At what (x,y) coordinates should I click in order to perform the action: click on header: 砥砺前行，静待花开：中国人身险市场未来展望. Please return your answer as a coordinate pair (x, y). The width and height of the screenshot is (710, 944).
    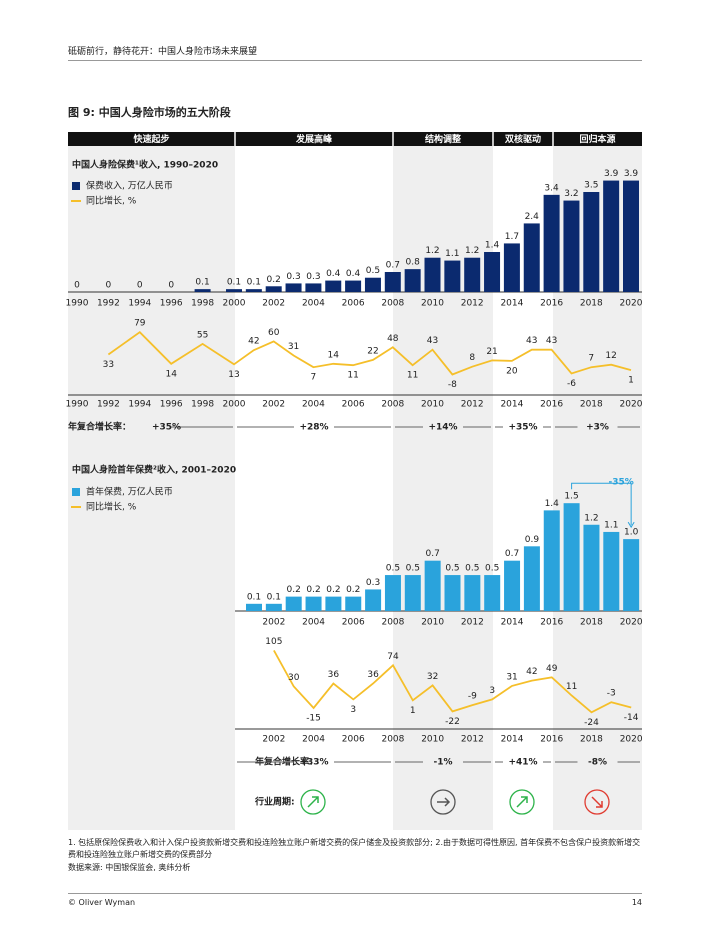
    Looking at the image, I should click on (163, 52).